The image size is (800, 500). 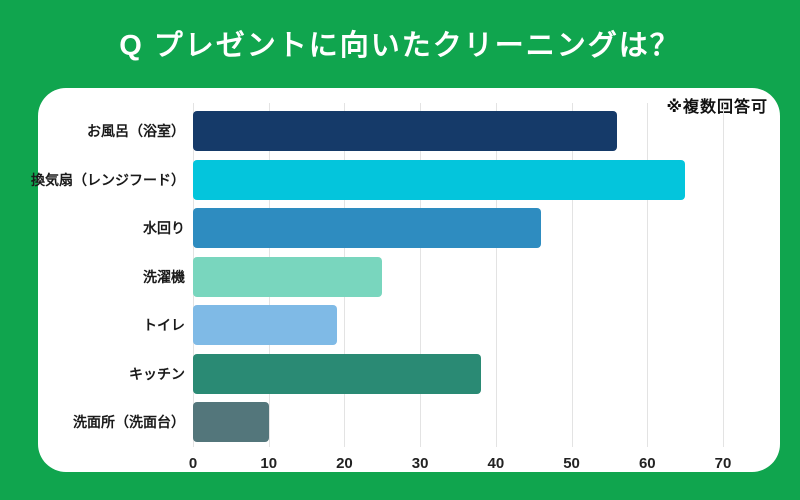 I want to click on chart-row: 水回り, so click(x=409, y=228).